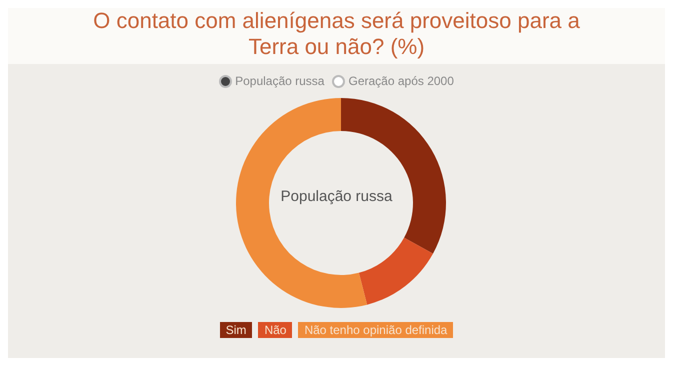 Image resolution: width=673 pixels, height=366 pixels. I want to click on legend-label: Não, so click(278, 330).